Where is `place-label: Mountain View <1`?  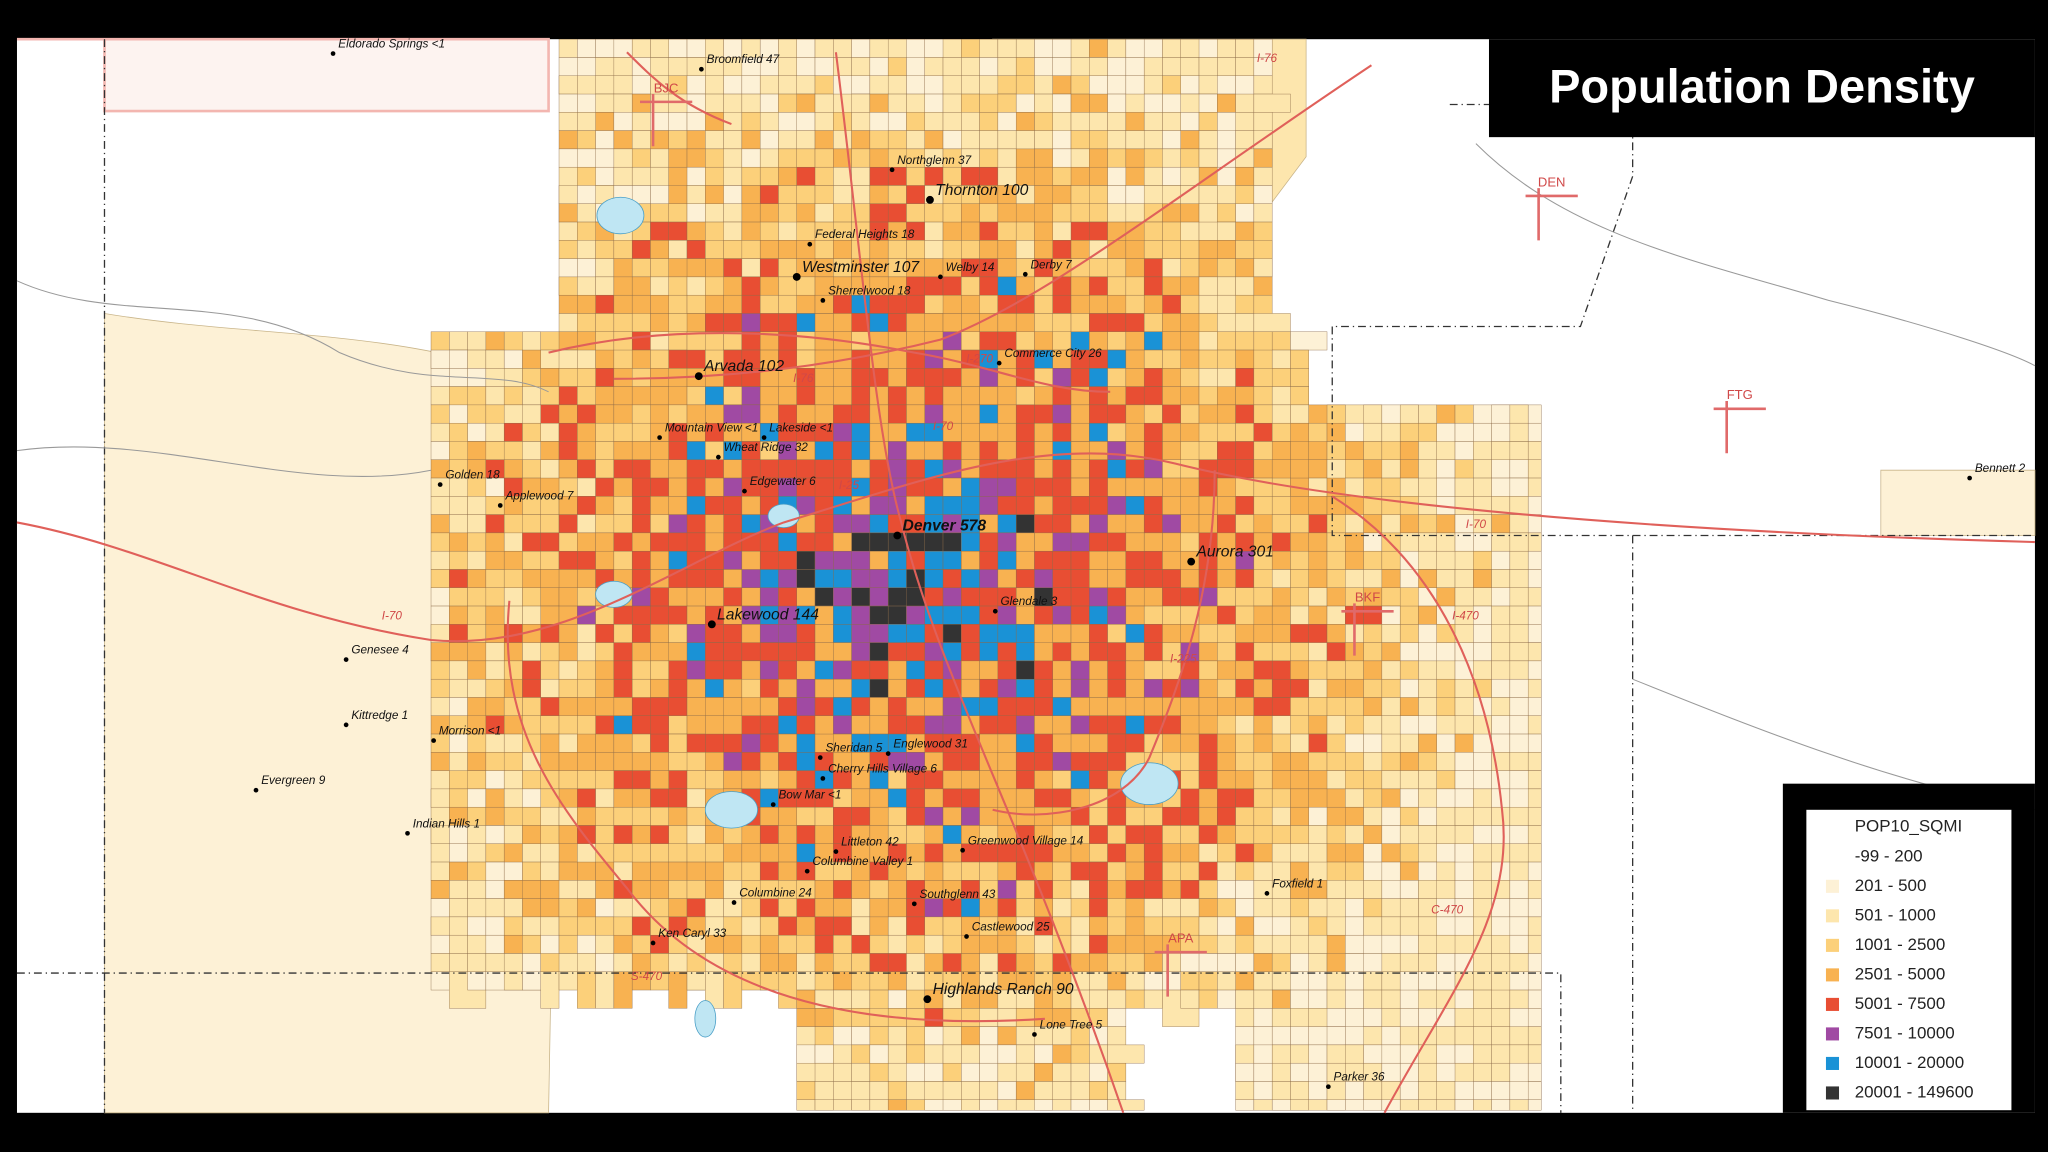 place-label: Mountain View <1 is located at coordinates (712, 428).